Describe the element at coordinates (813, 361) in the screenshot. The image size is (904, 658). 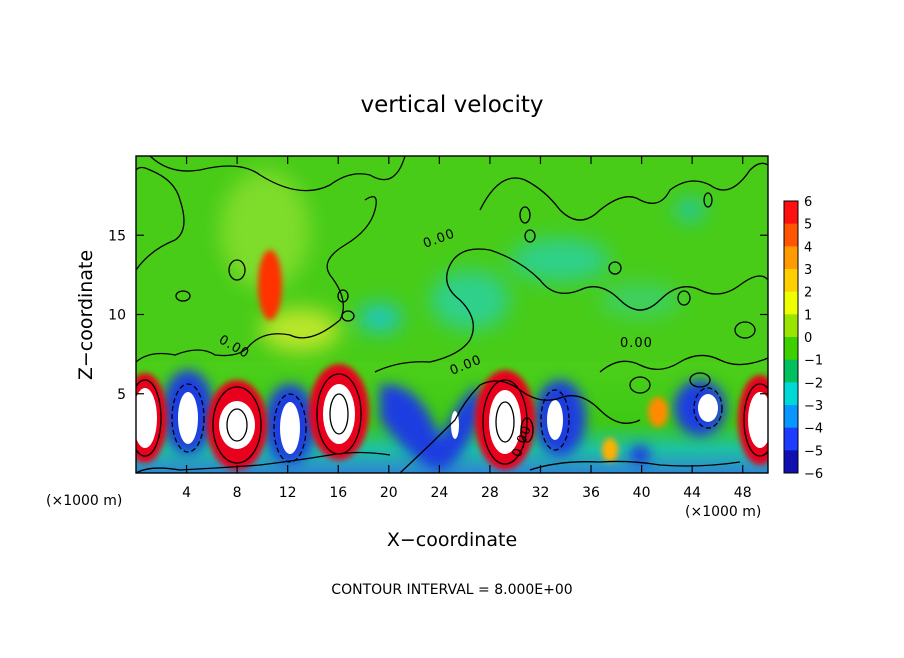
I see `colorbar-tick-label: −1` at that location.